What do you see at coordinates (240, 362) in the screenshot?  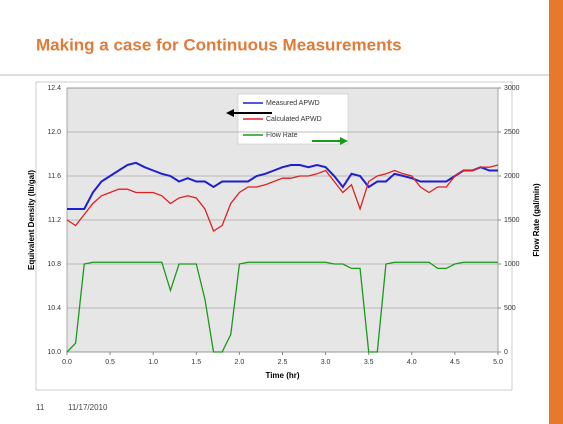 I see `x-tick-label: 2.0` at bounding box center [240, 362].